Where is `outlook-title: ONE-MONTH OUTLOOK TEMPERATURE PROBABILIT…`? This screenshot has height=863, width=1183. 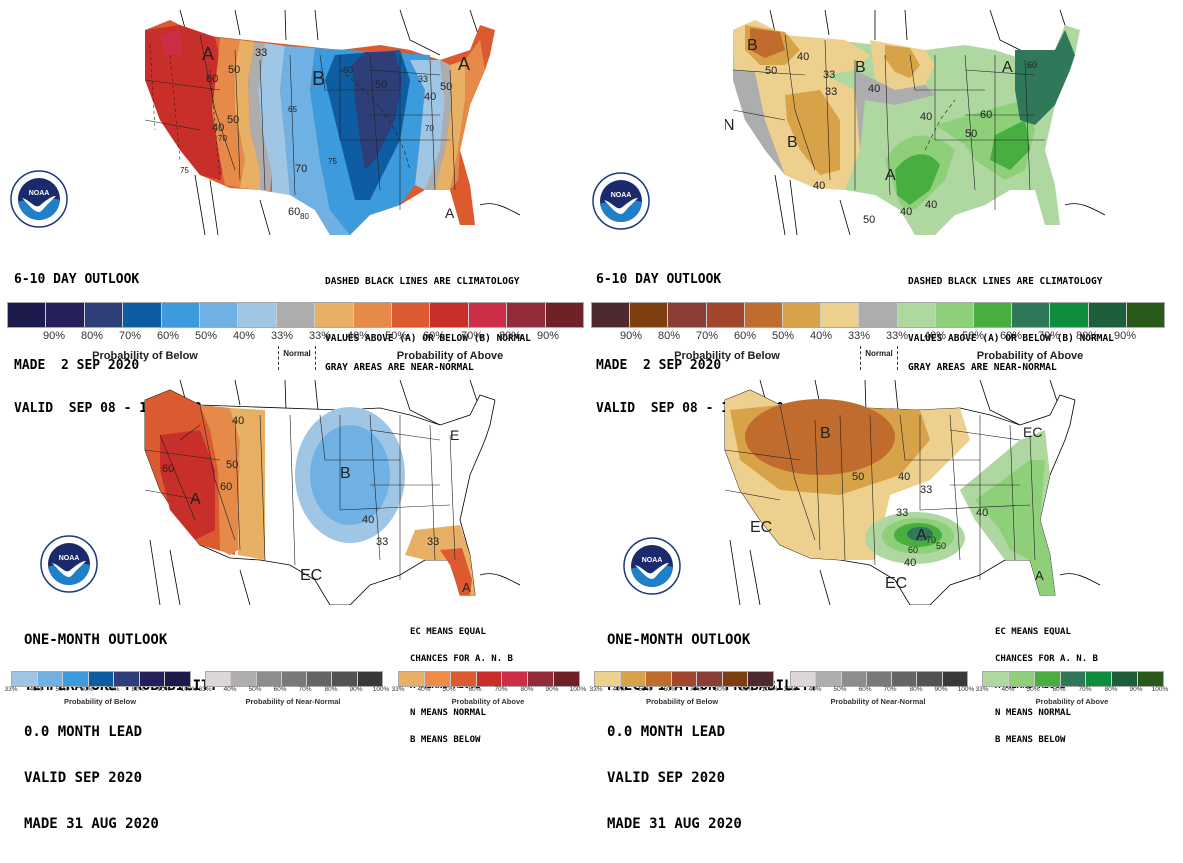
outlook-title: ONE-MONTH OUTLOOK TEMPERATURE PROBABILIT… is located at coordinates (121, 732).